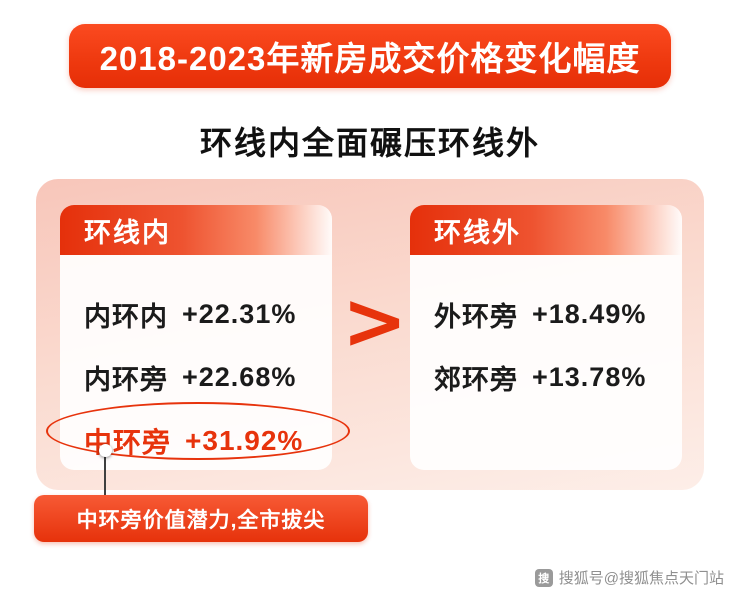 The width and height of the screenshot is (740, 598). I want to click on card-rows: 外环旁 +18.49% 郊环旁 +13.78%, so click(546, 332).